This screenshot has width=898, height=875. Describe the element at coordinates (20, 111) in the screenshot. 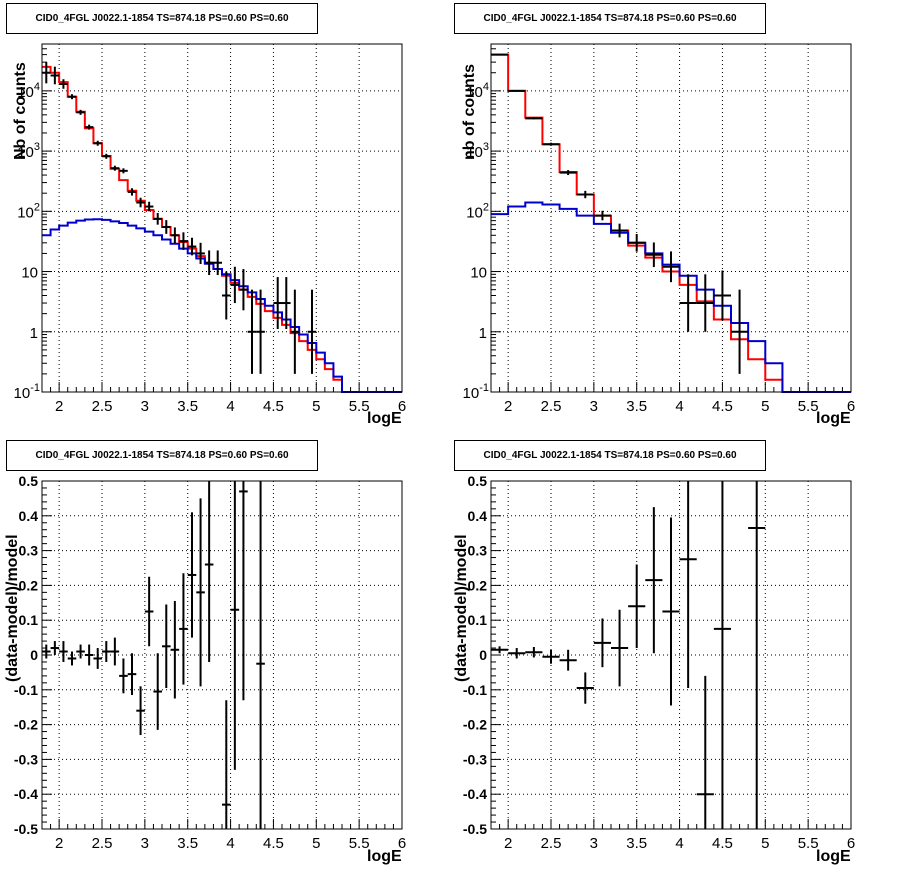

I see `y-axis-title: Nb of counts` at that location.